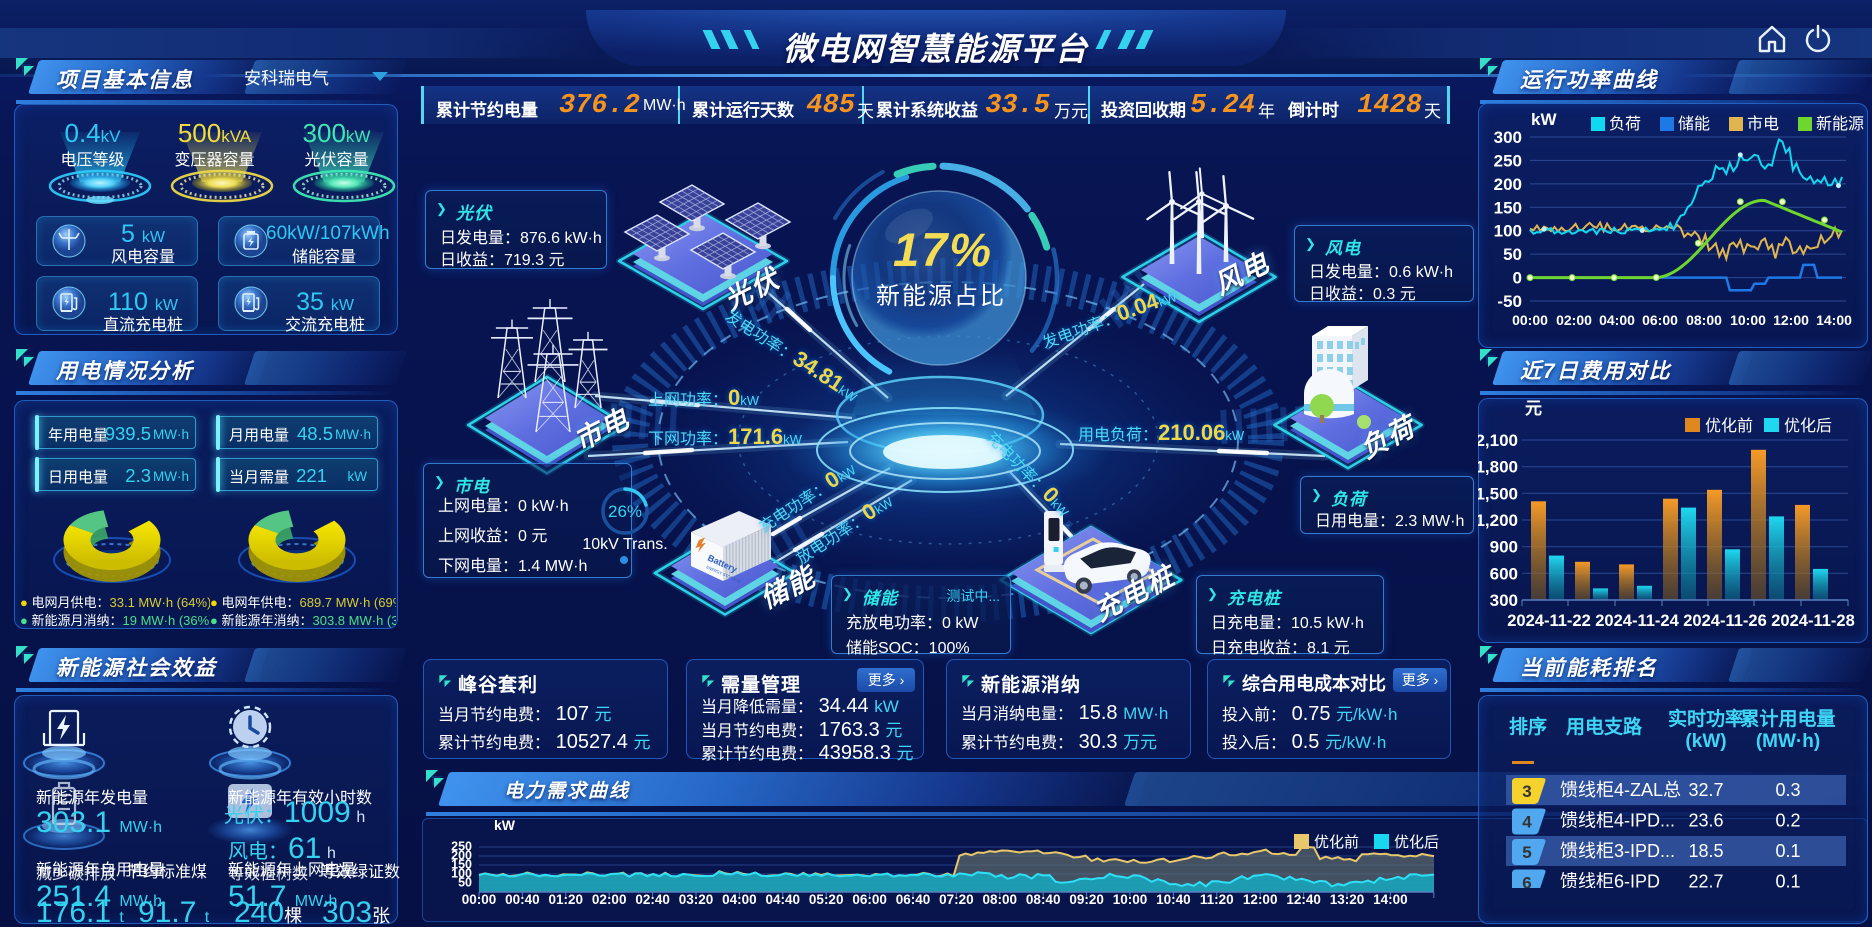 This screenshot has height=927, width=1872. Describe the element at coordinates (943, 249) in the screenshot. I see `svg-text: 17%` at that location.